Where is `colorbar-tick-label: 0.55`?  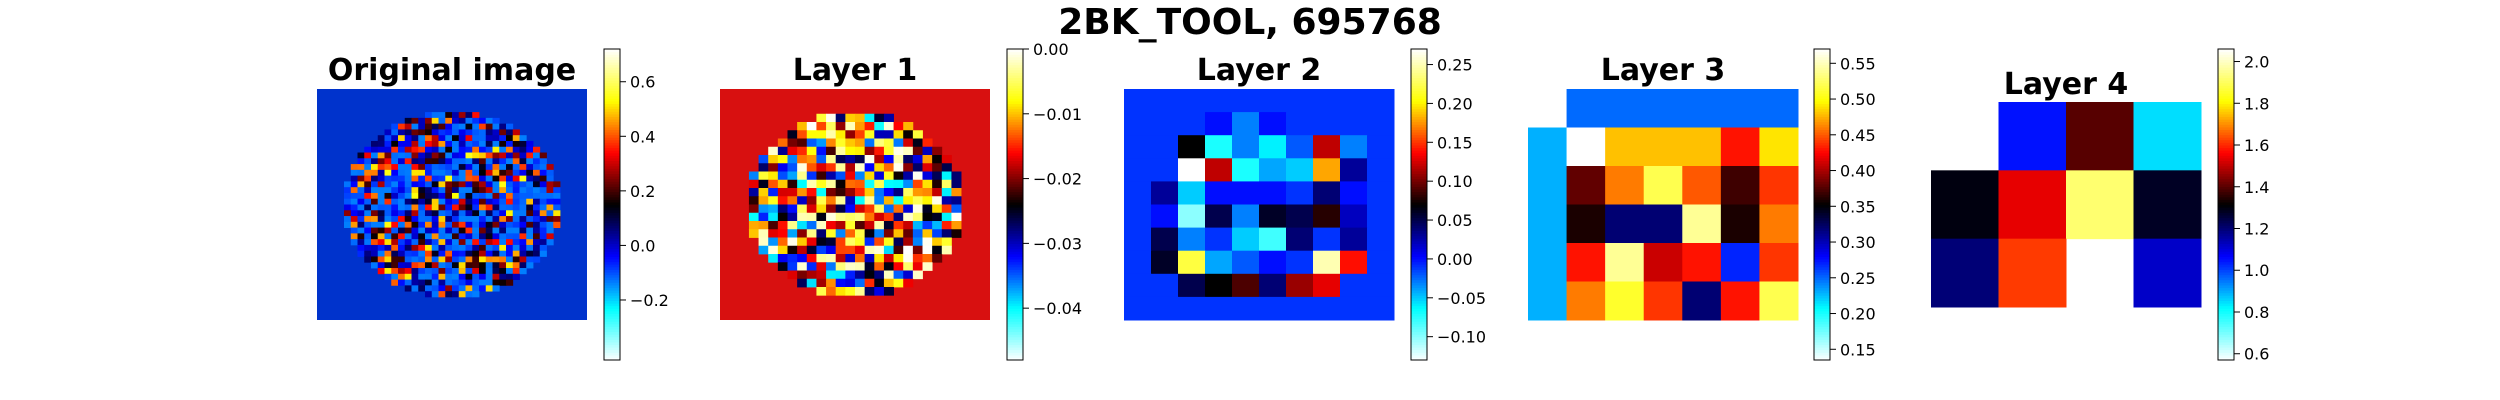 colorbar-tick-label: 0.55 is located at coordinates (1858, 63).